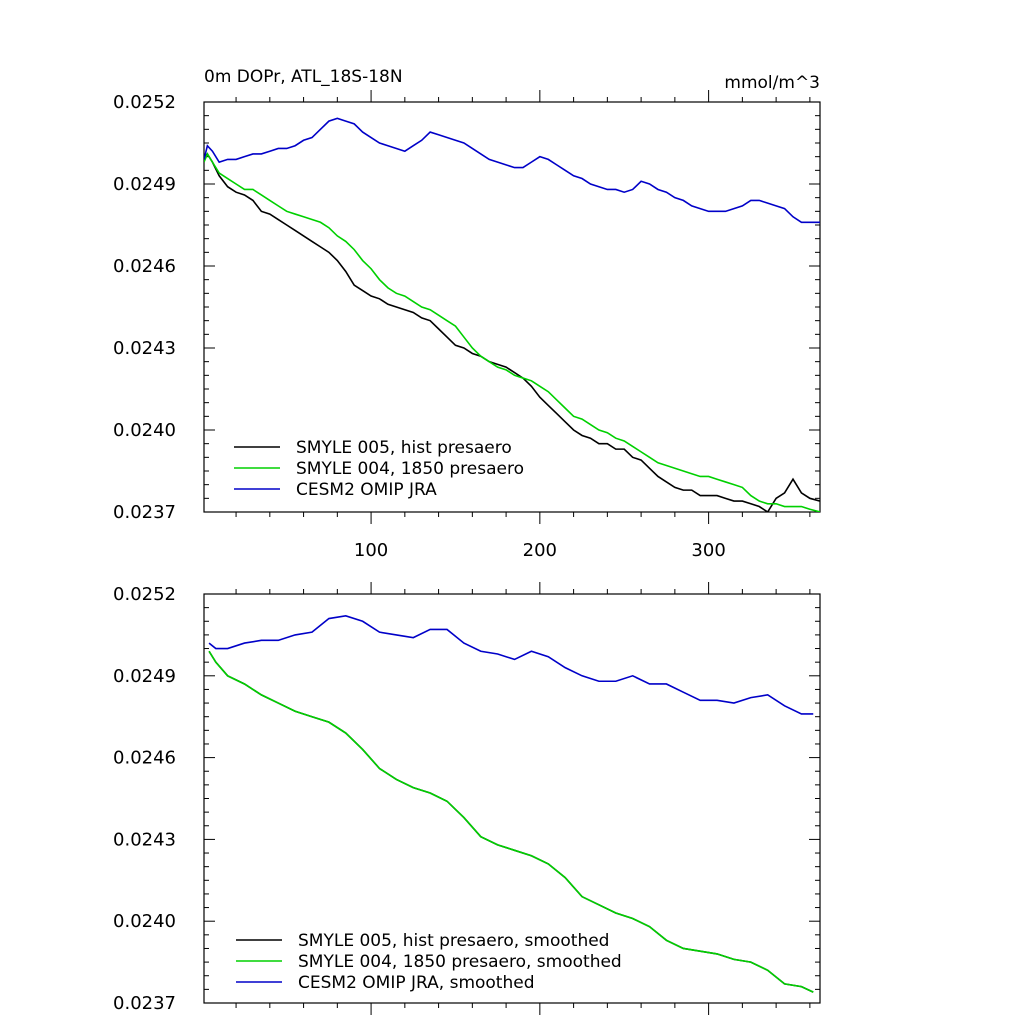  What do you see at coordinates (460, 962) in the screenshot?
I see `bottom-legend-label: SMYLE 004, 1850 presaero, smoothed` at bounding box center [460, 962].